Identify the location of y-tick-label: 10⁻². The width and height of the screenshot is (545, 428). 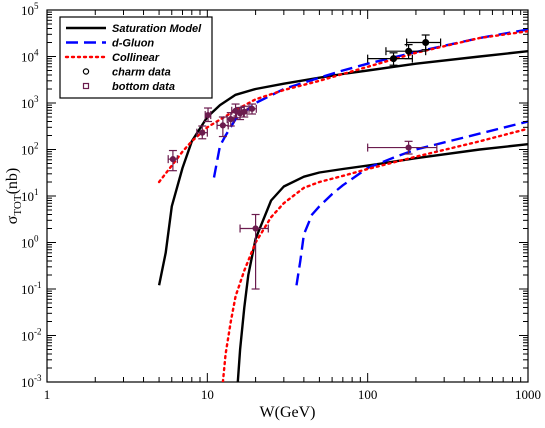
(31, 335).